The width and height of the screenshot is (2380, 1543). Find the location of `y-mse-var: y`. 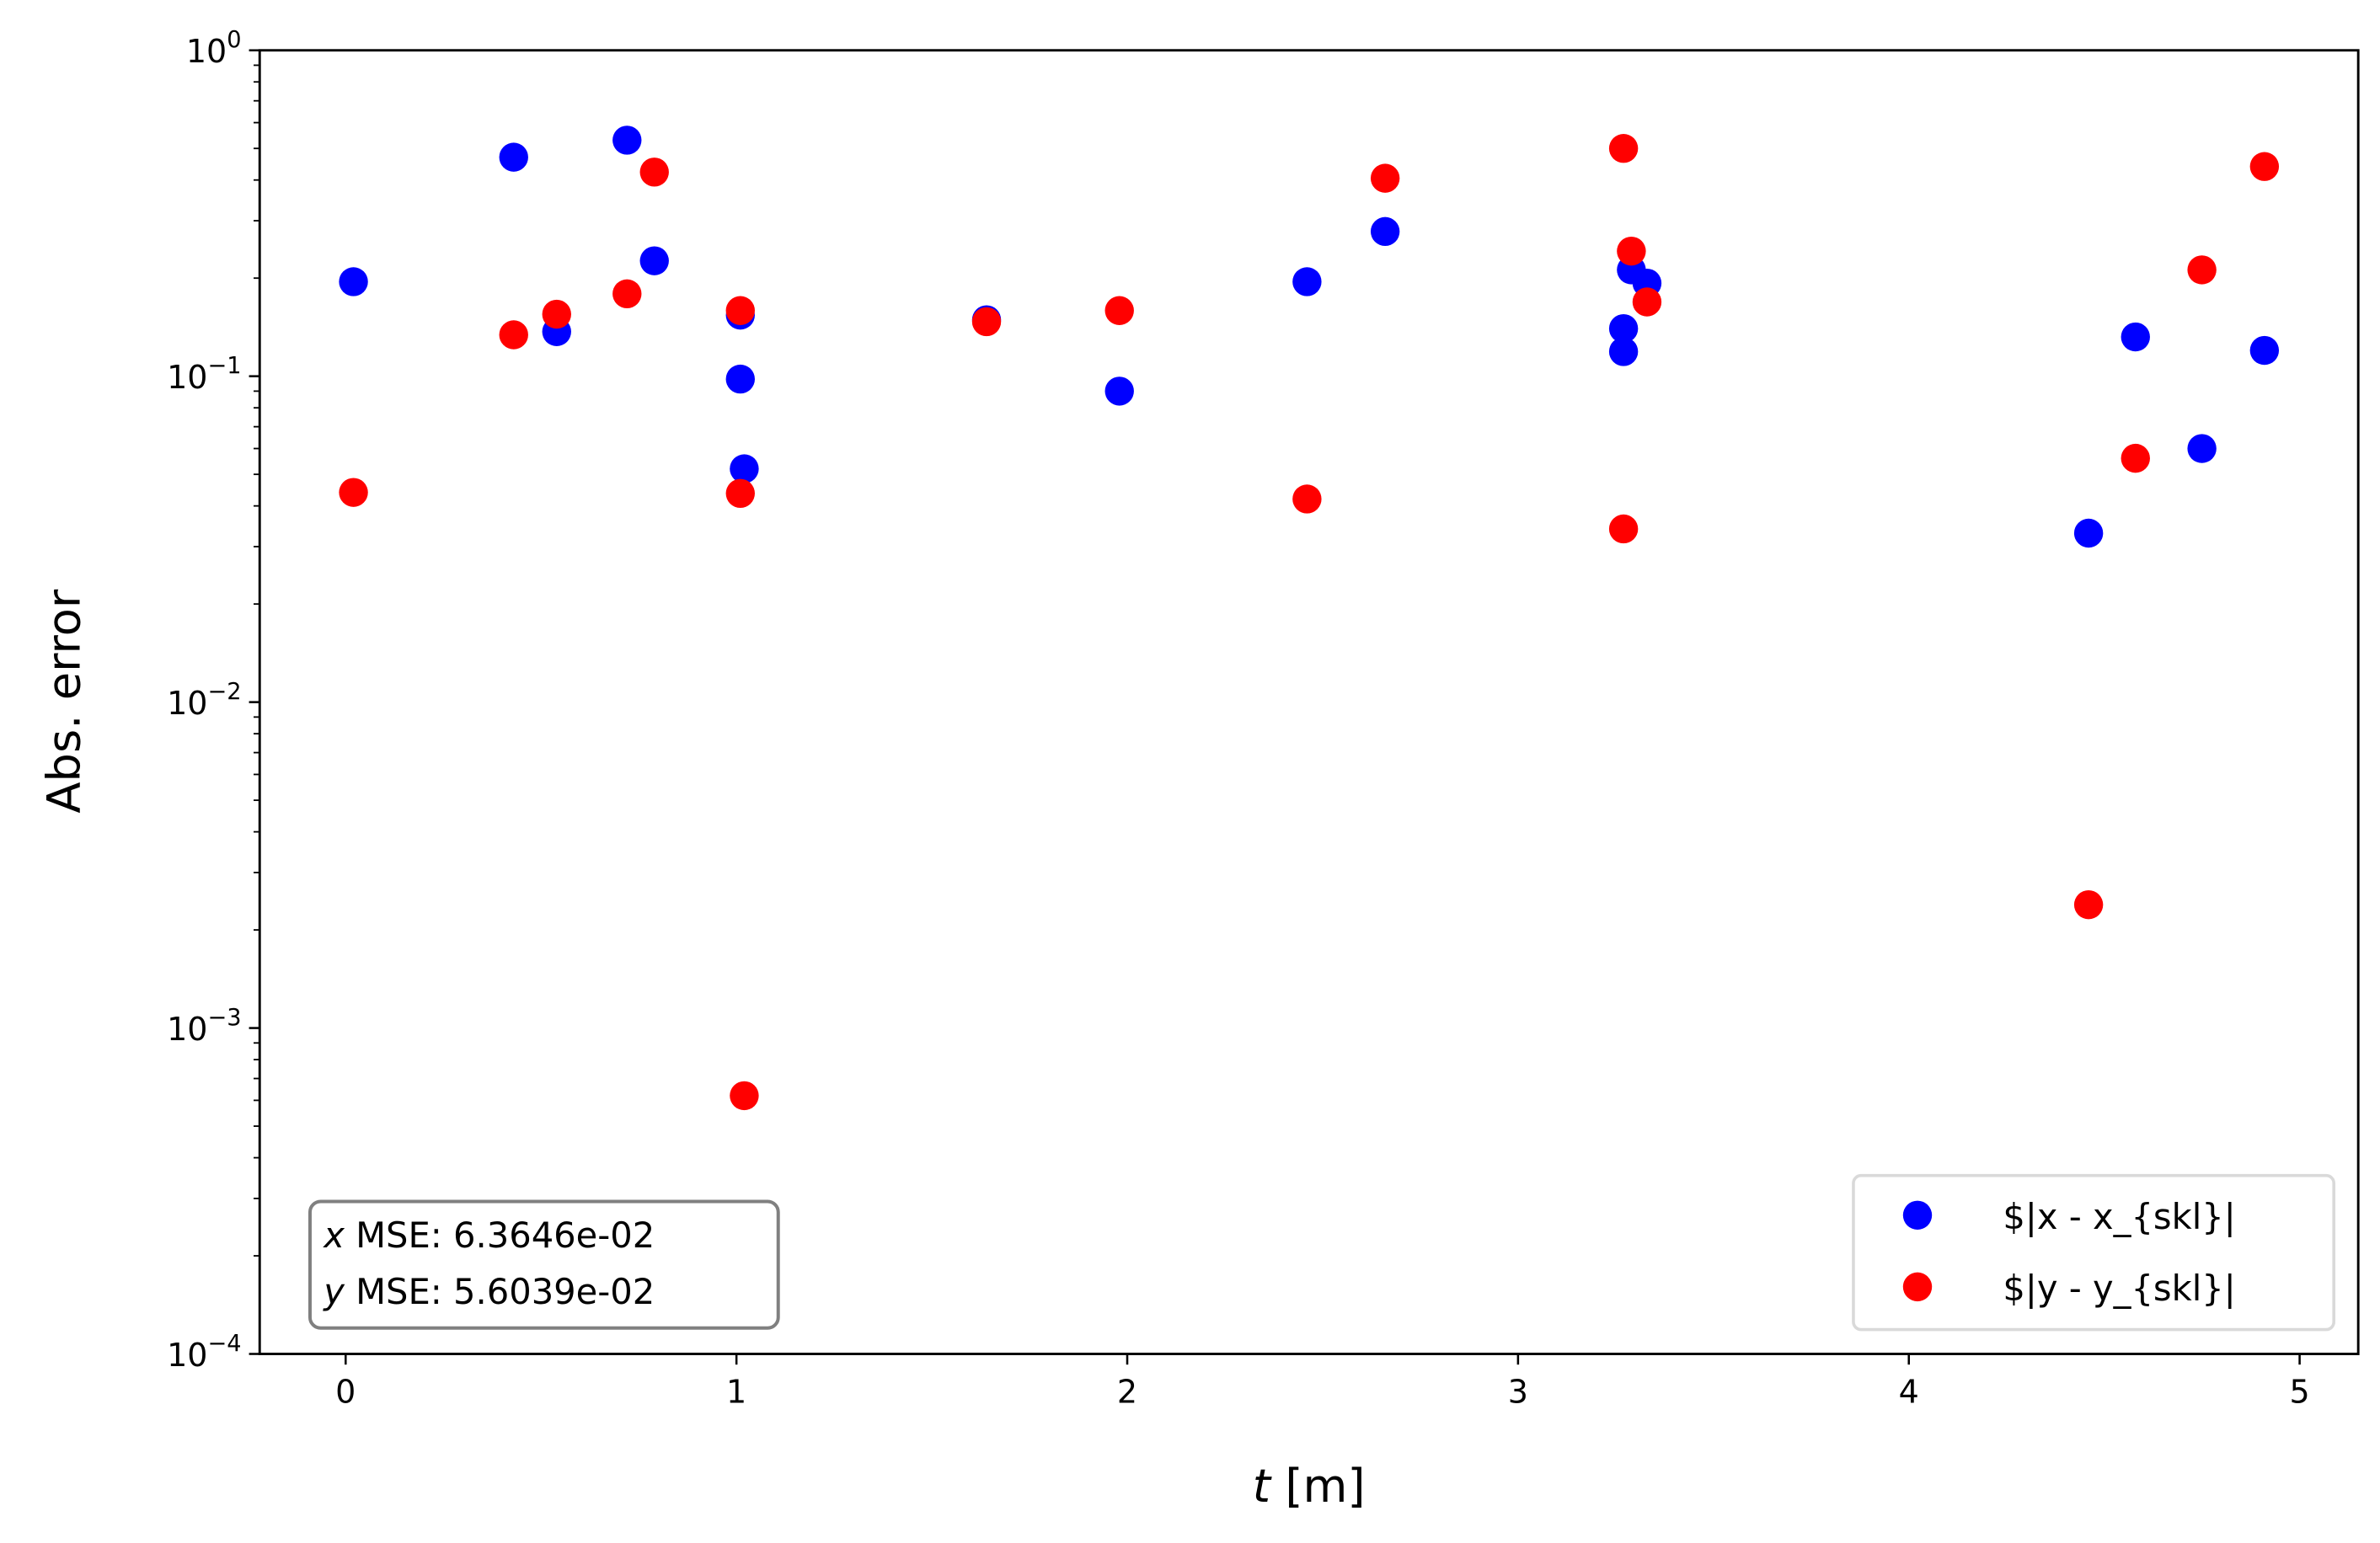

y-mse-var: y is located at coordinates (333, 1291).